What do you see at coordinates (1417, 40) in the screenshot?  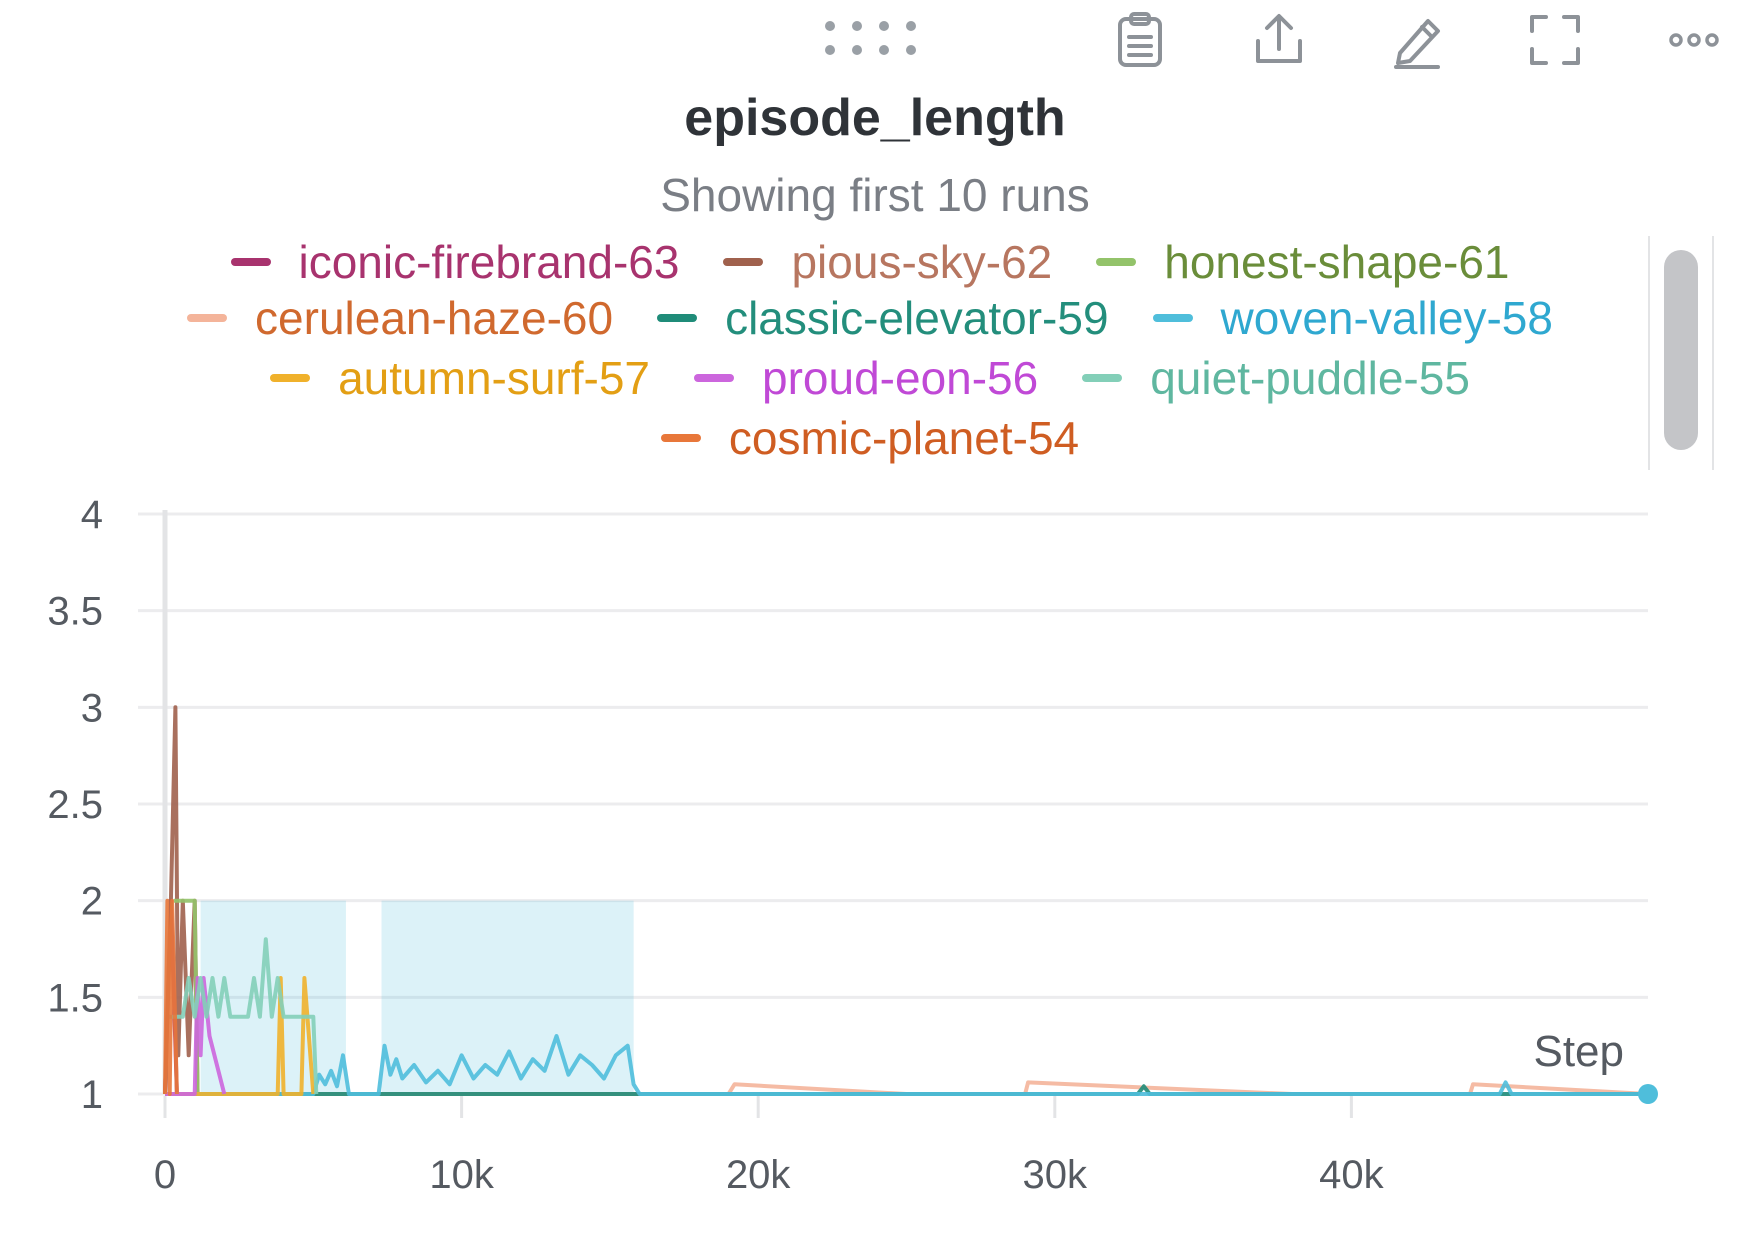 I see `edit-icon` at bounding box center [1417, 40].